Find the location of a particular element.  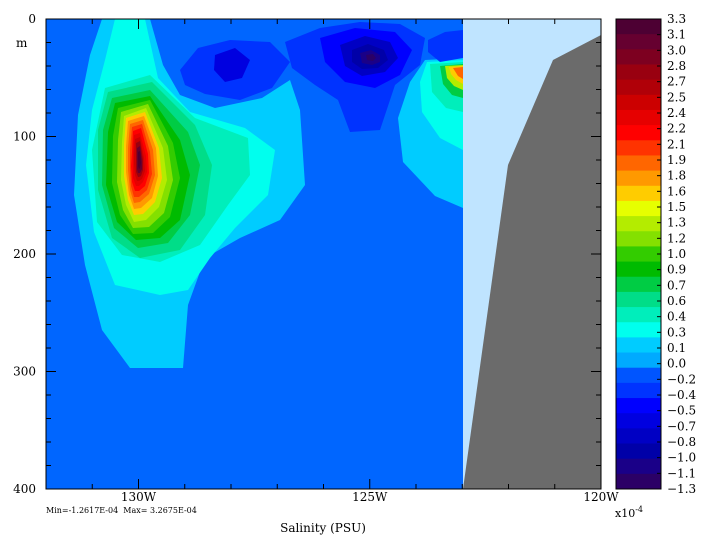

colorbar-scale-label: x10-4 is located at coordinates (629, 512).